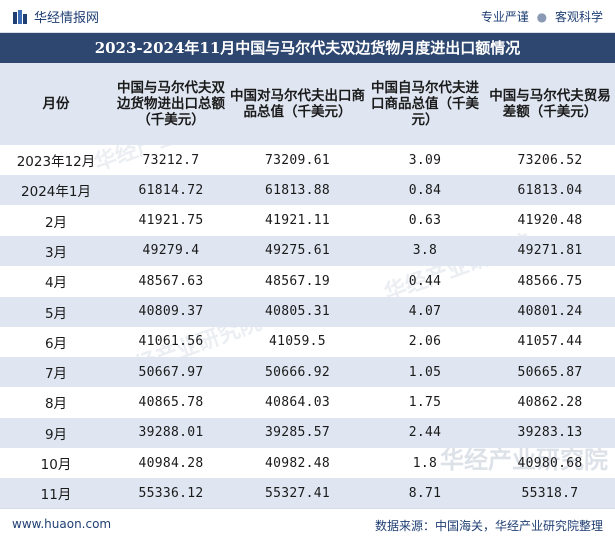  What do you see at coordinates (550, 251) in the screenshot?
I see `cell-balance: 49271.81` at bounding box center [550, 251].